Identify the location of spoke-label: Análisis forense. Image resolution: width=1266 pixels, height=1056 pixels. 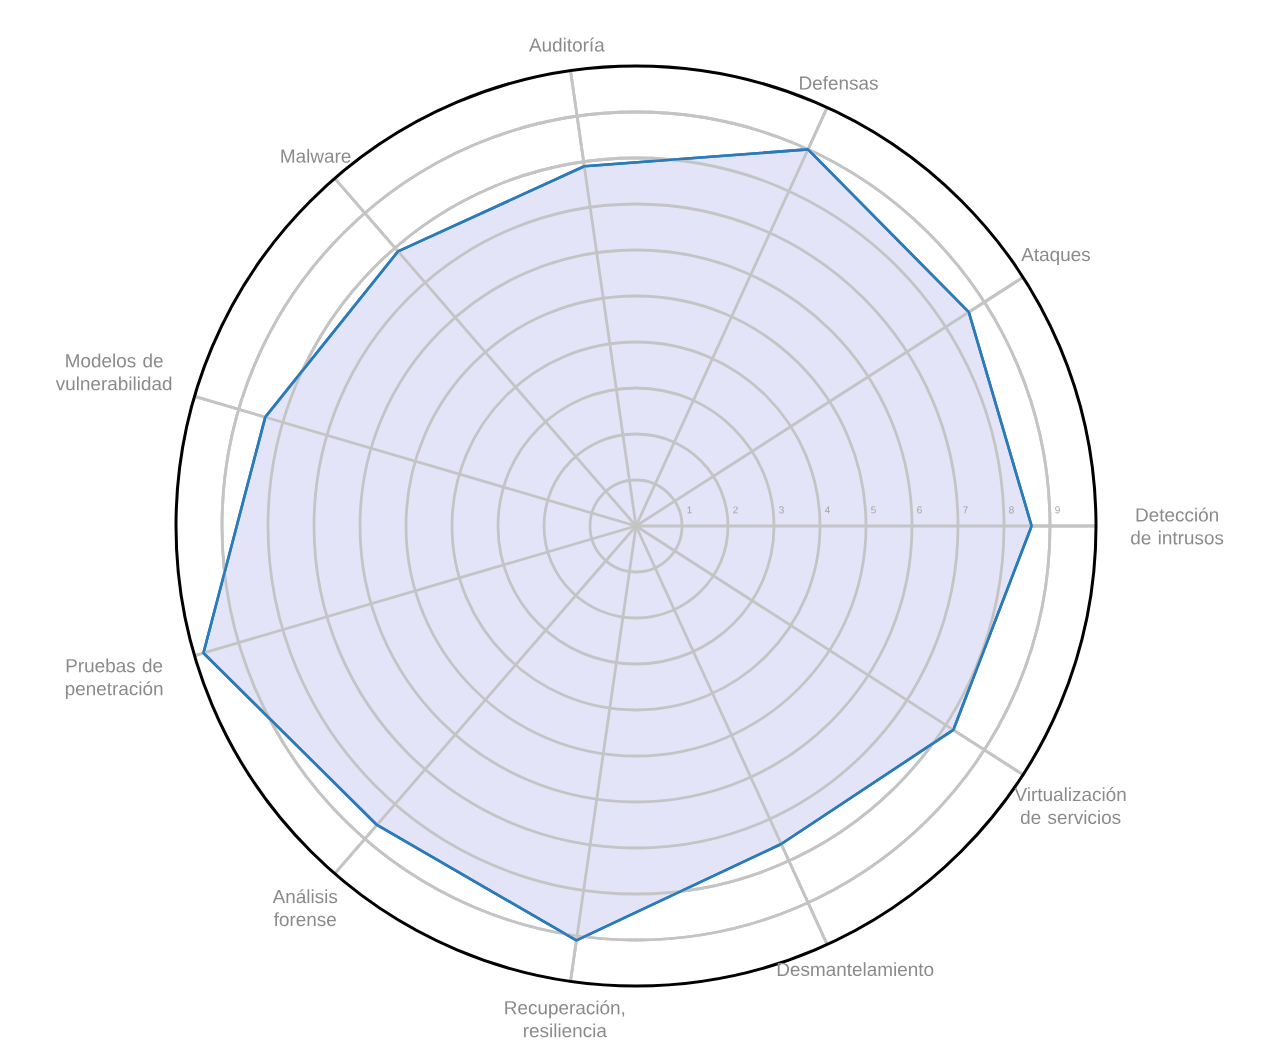
(305, 908).